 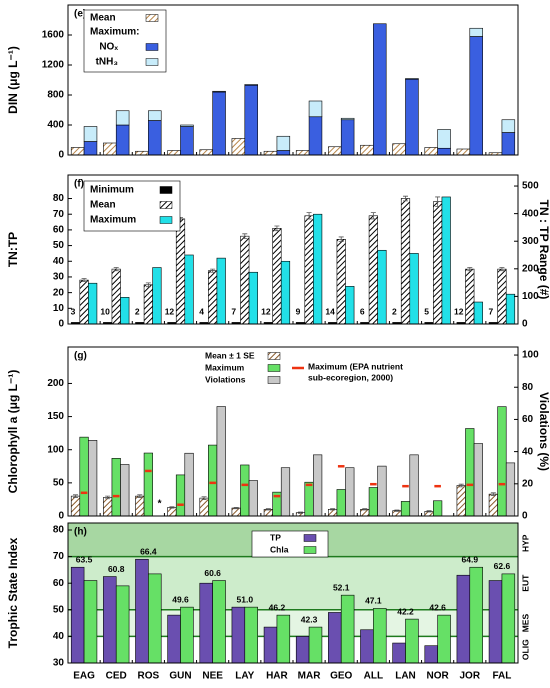 What do you see at coordinates (362, 311) in the screenshot?
I see `range-label: 6` at bounding box center [362, 311].